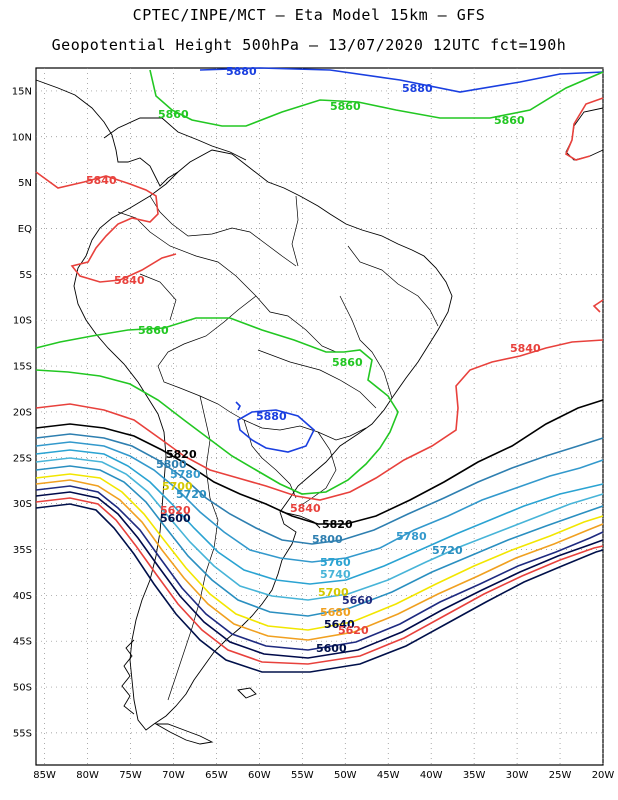  Describe the element at coordinates (87, 775) in the screenshot. I see `longitude-tick-label: 80W` at that location.